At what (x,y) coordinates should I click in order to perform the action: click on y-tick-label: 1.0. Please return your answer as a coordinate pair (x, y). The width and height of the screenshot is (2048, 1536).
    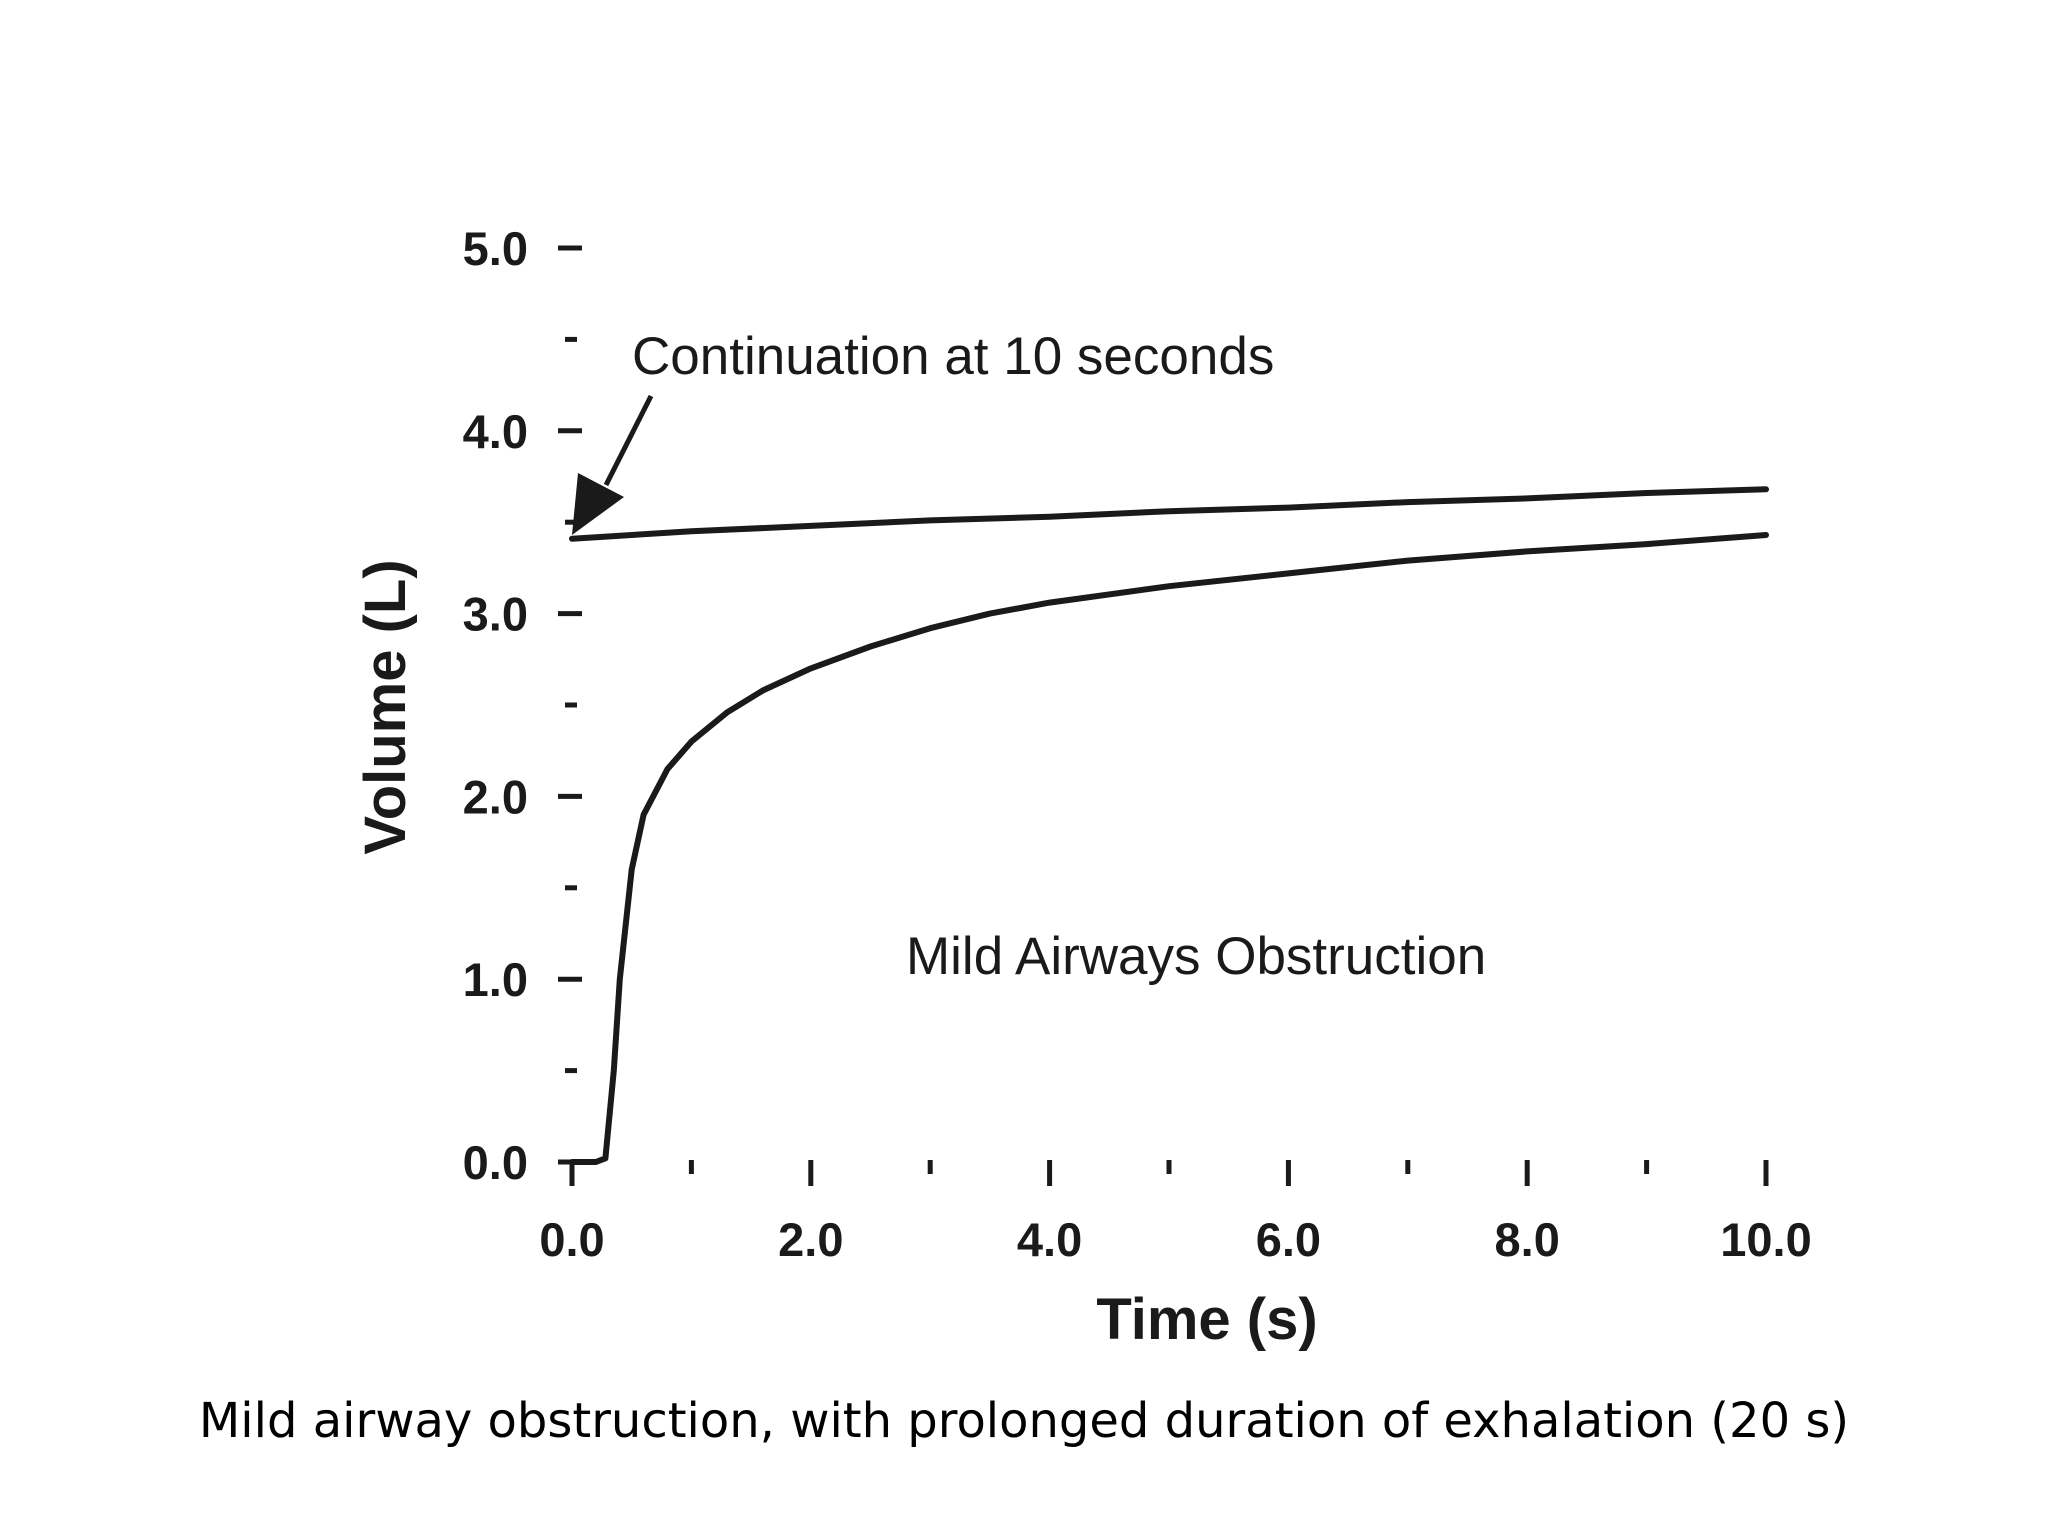
    Looking at the image, I should click on (495, 979).